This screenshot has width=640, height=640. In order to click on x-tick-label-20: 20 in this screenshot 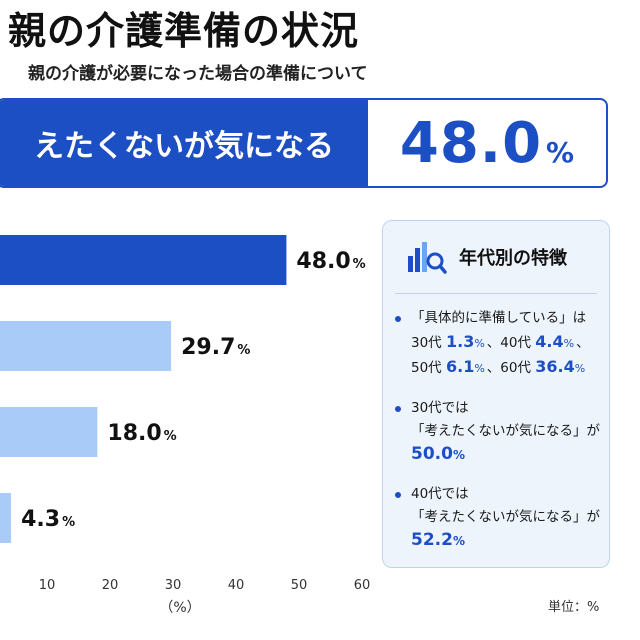, I will do `click(110, 585)`.